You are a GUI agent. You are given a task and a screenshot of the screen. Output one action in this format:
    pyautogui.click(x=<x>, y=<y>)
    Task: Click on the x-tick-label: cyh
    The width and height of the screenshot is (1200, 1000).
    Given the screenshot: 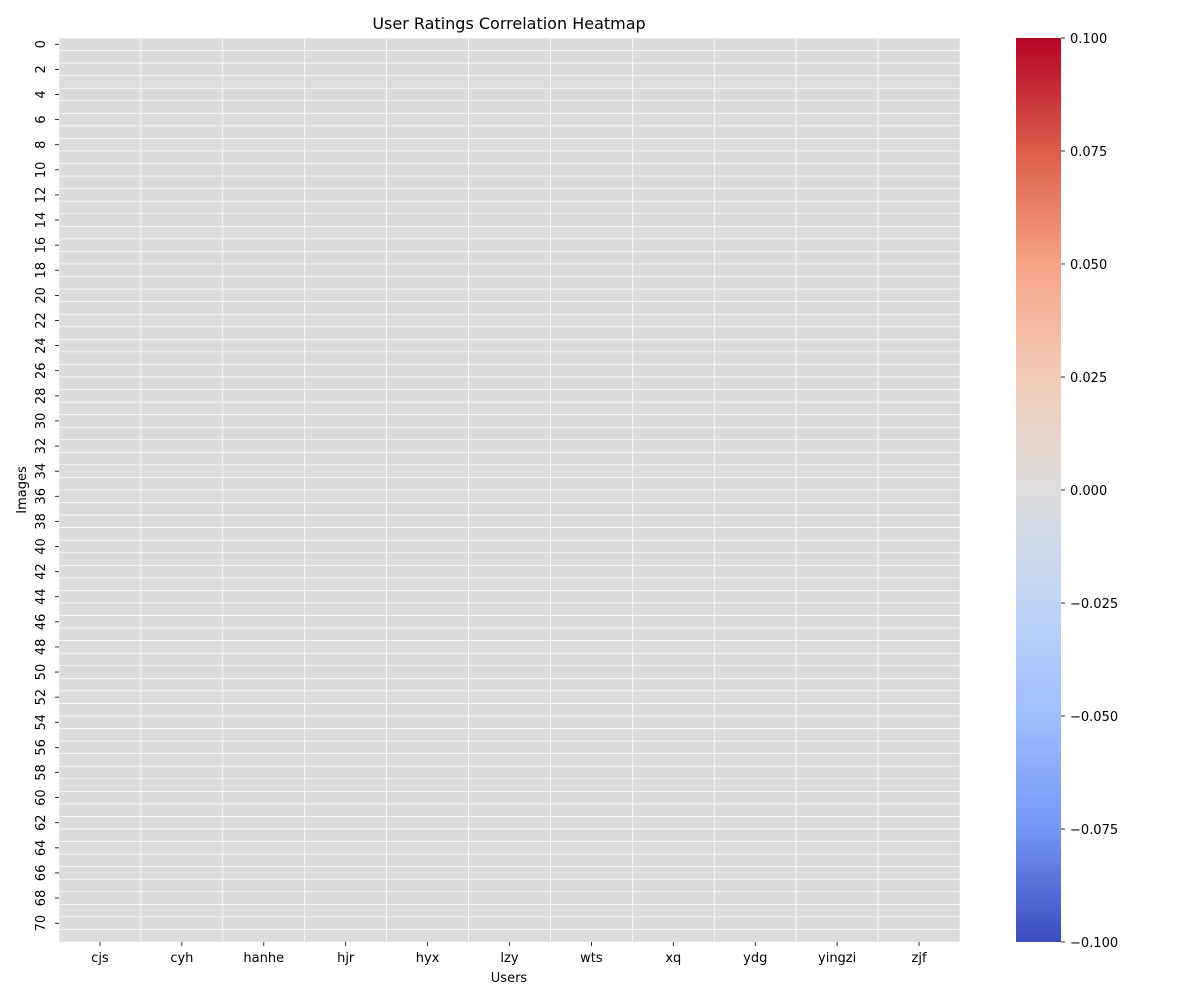 What is the action you would take?
    pyautogui.click(x=181, y=958)
    